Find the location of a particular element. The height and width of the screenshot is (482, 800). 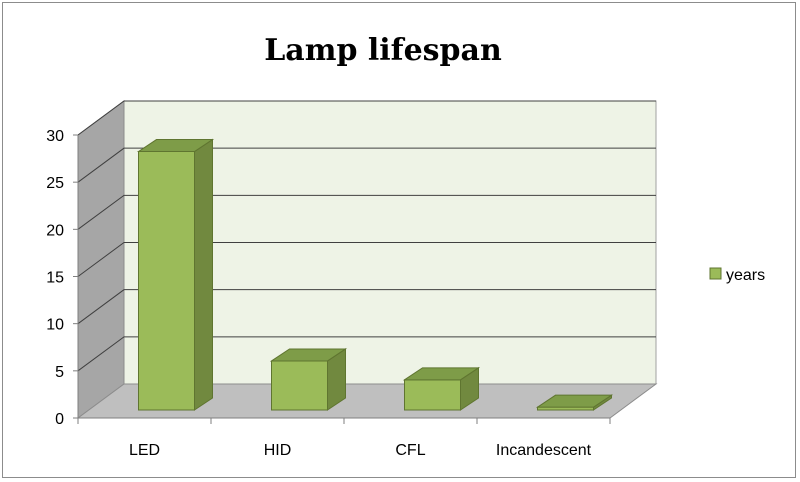

x-tick-label: Incandescent is located at coordinates (544, 450).